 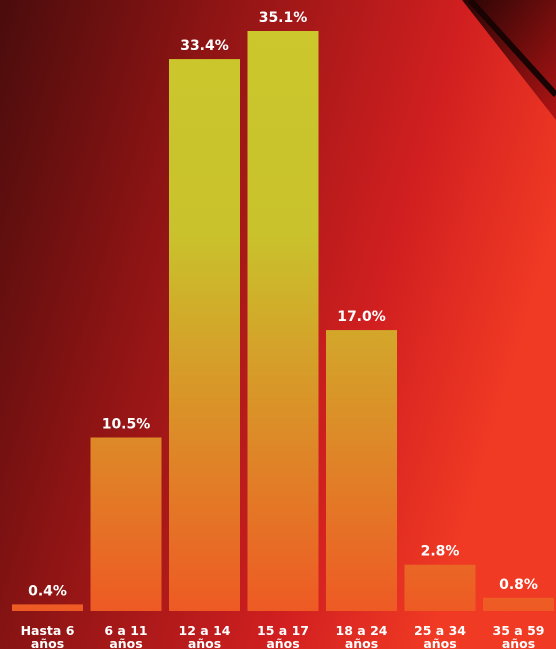 I want to click on category-label-2: 12 a 14 años, so click(x=205, y=636).